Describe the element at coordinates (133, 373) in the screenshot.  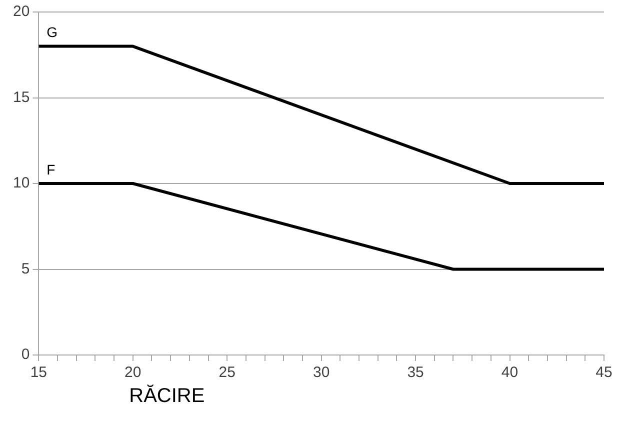
I see `x-tick-label: 20` at that location.